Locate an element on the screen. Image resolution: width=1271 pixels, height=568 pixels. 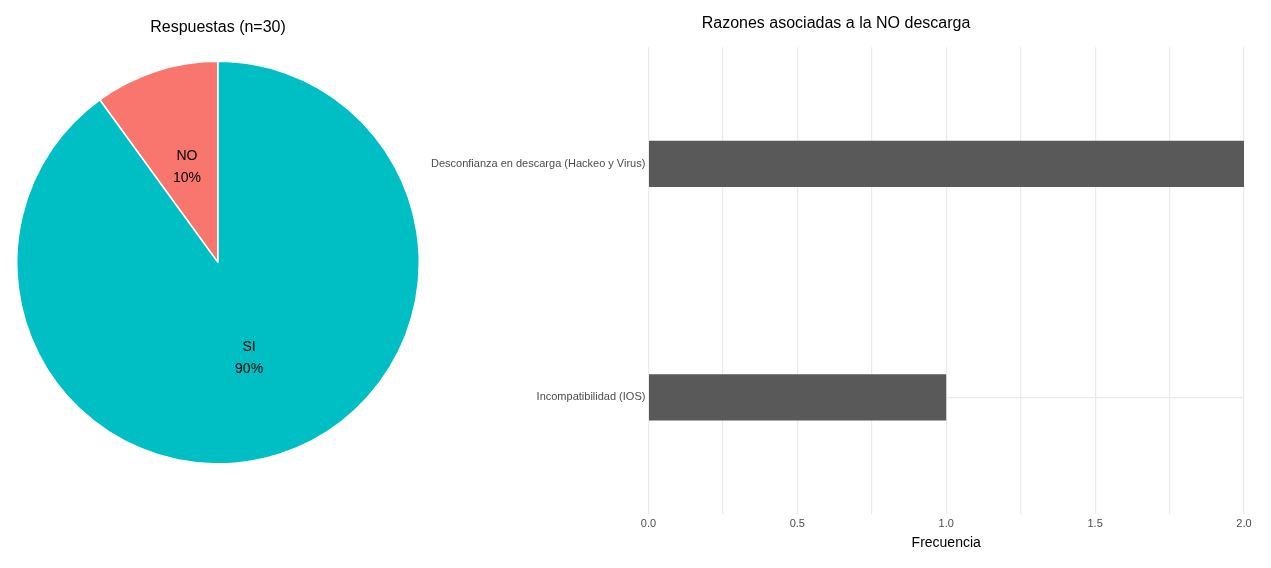
slice-label: NO is located at coordinates (187, 154).